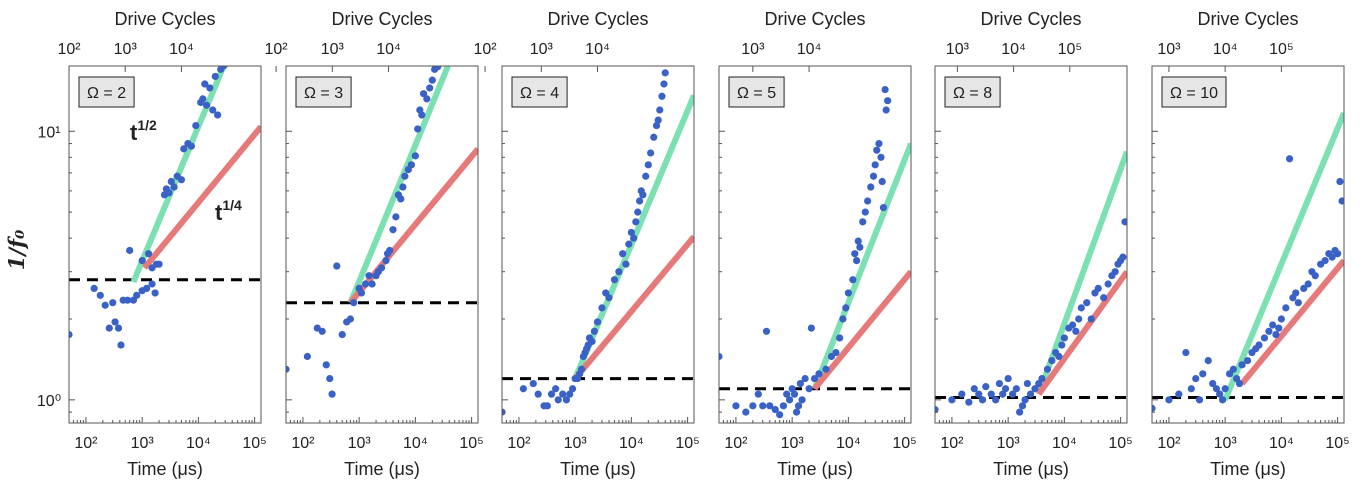  I want to click on top-tick-label: 10⁵, so click(1281, 49).